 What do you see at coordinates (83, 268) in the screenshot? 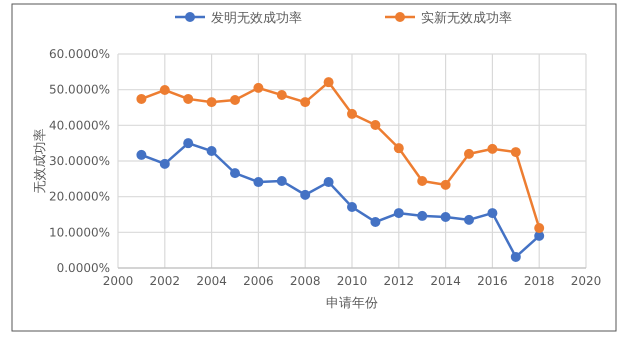
I see `y-tick-label: 0.0000%` at bounding box center [83, 268].